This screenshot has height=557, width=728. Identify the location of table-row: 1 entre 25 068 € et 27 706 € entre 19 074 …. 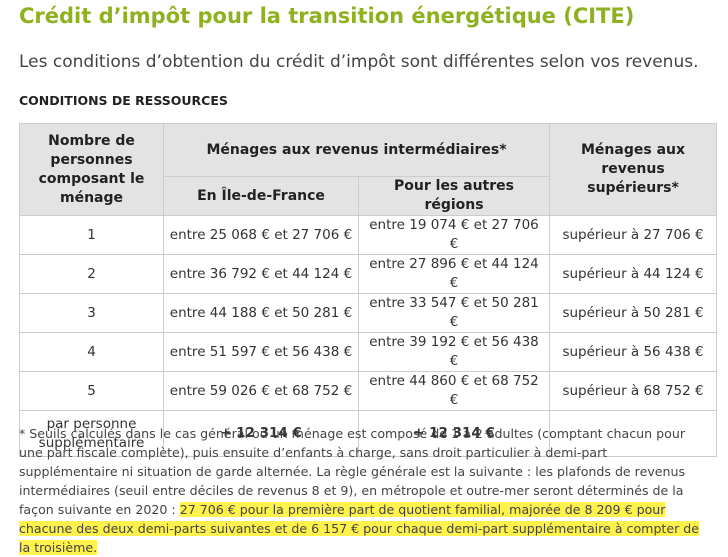
(368, 235).